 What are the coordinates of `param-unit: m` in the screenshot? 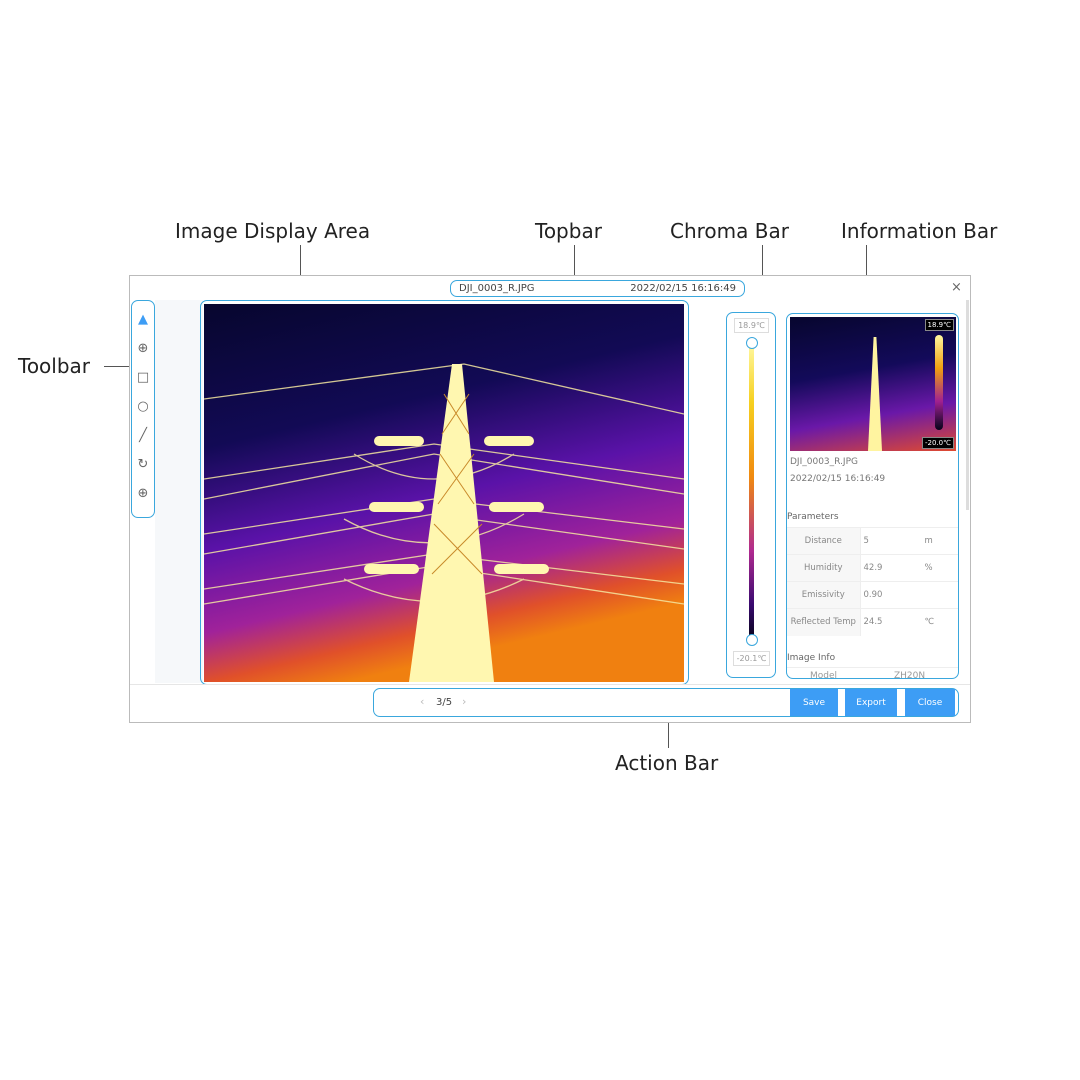 It's located at (939, 541).